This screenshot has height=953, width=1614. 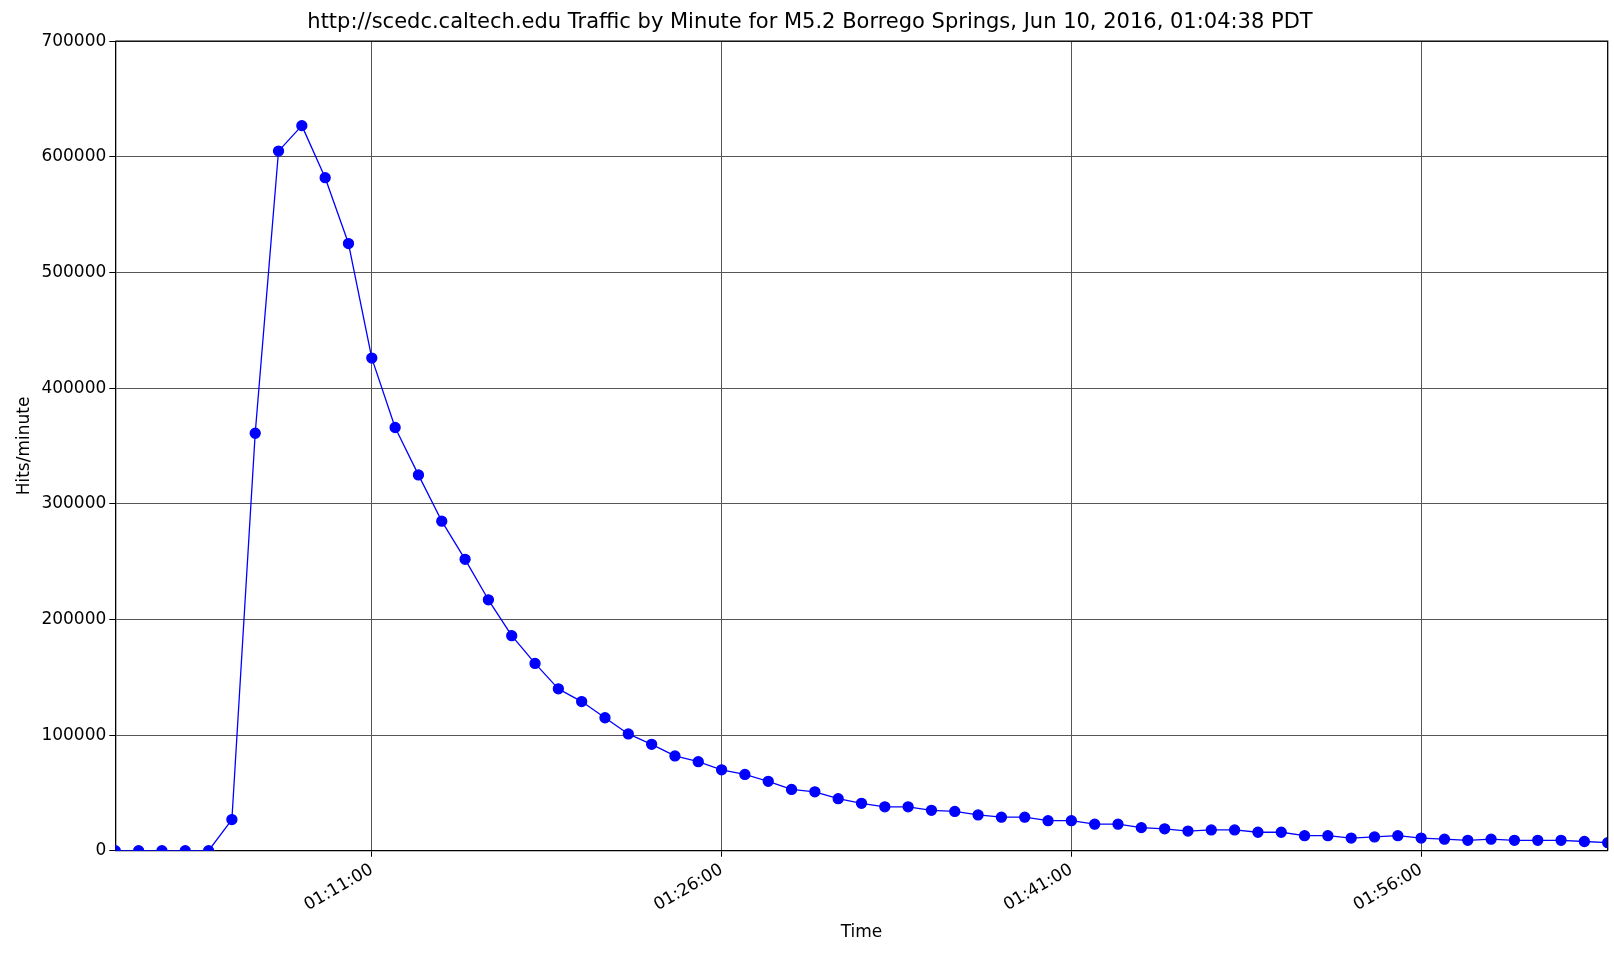 I want to click on y-tick-label: 500000, so click(x=74, y=270).